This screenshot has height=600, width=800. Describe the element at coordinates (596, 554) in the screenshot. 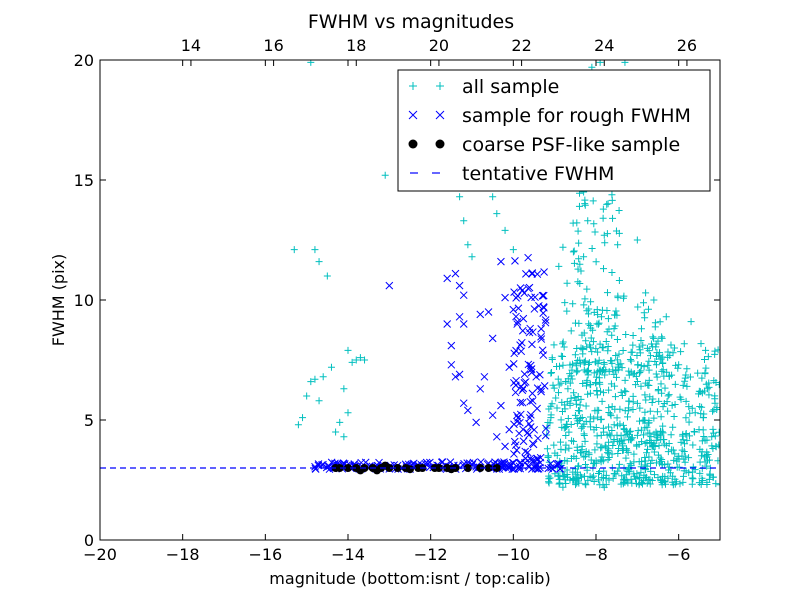

I see `x-tick-label: −8` at that location.